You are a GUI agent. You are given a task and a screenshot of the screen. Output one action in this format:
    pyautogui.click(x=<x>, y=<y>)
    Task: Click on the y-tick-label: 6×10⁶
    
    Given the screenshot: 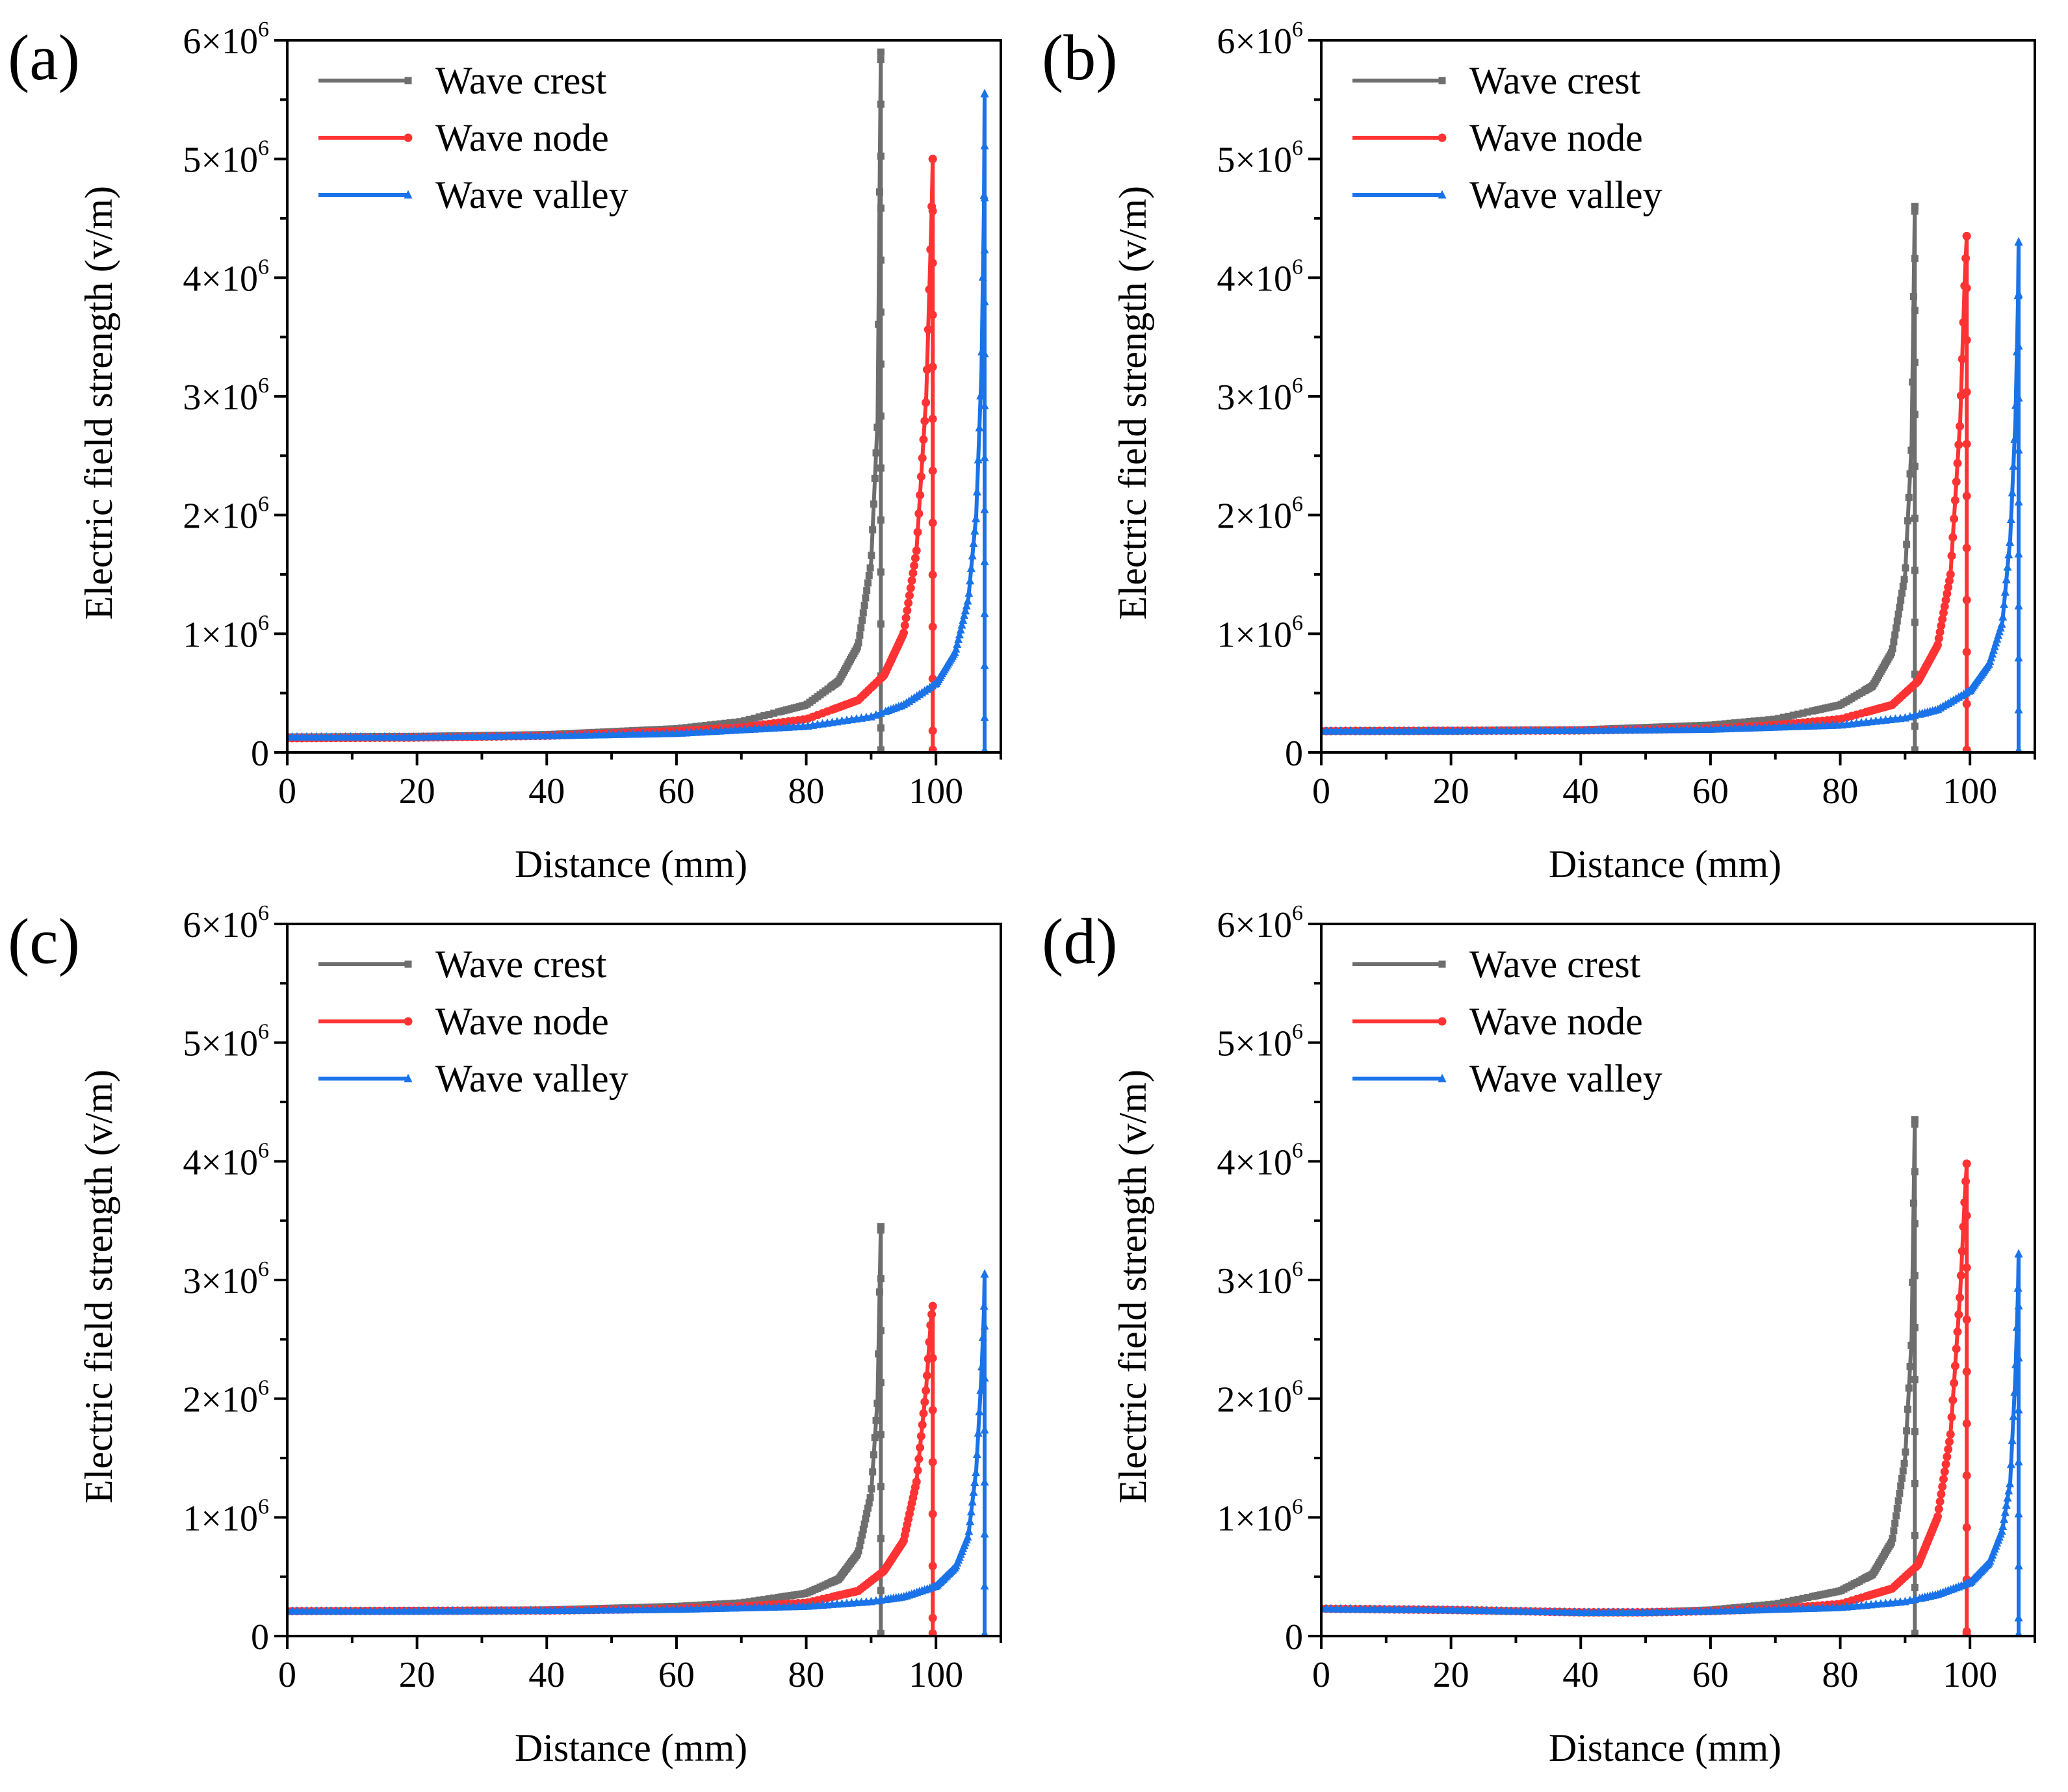 What is the action you would take?
    pyautogui.click(x=226, y=40)
    